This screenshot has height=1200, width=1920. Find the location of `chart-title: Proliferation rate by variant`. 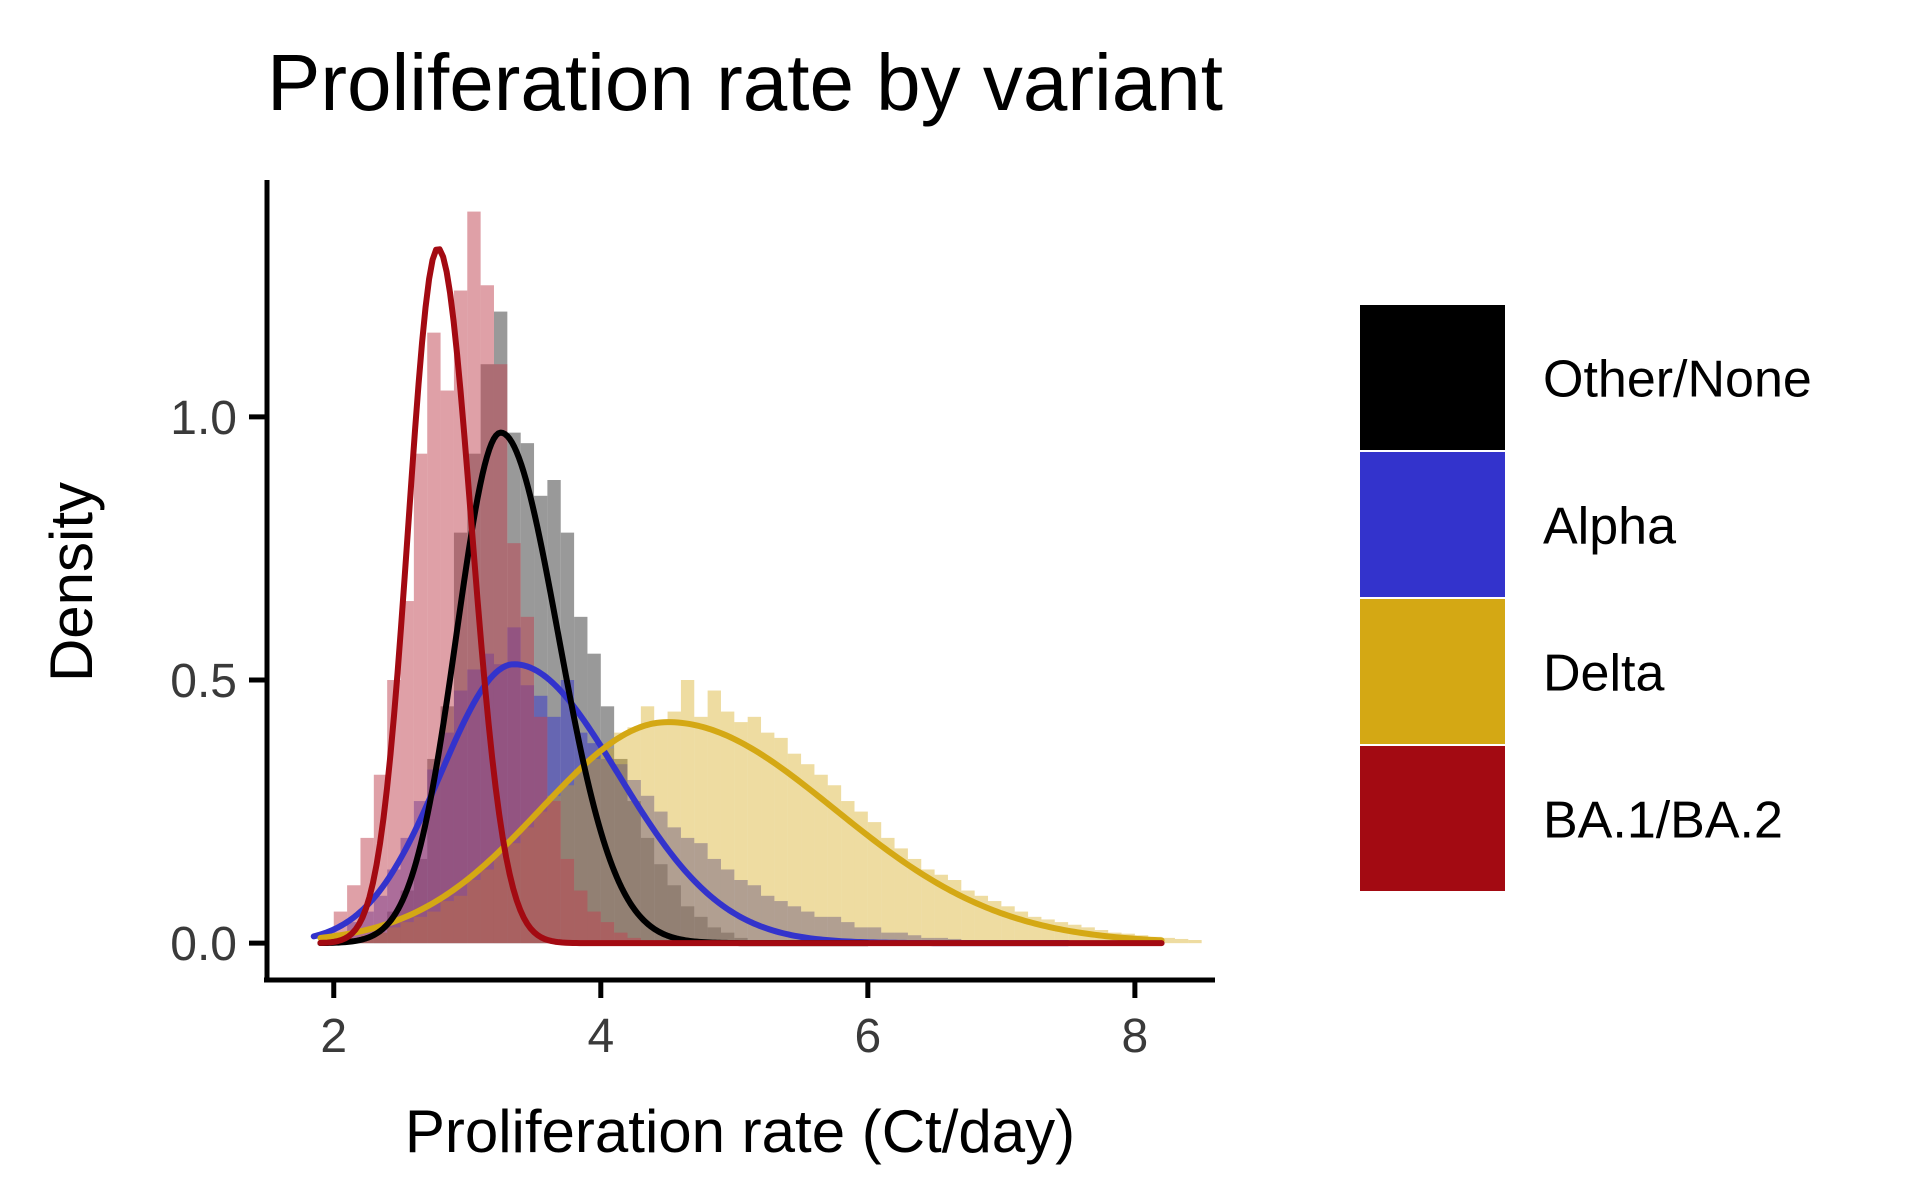

chart-title: Proliferation rate by variant is located at coordinates (745, 82).